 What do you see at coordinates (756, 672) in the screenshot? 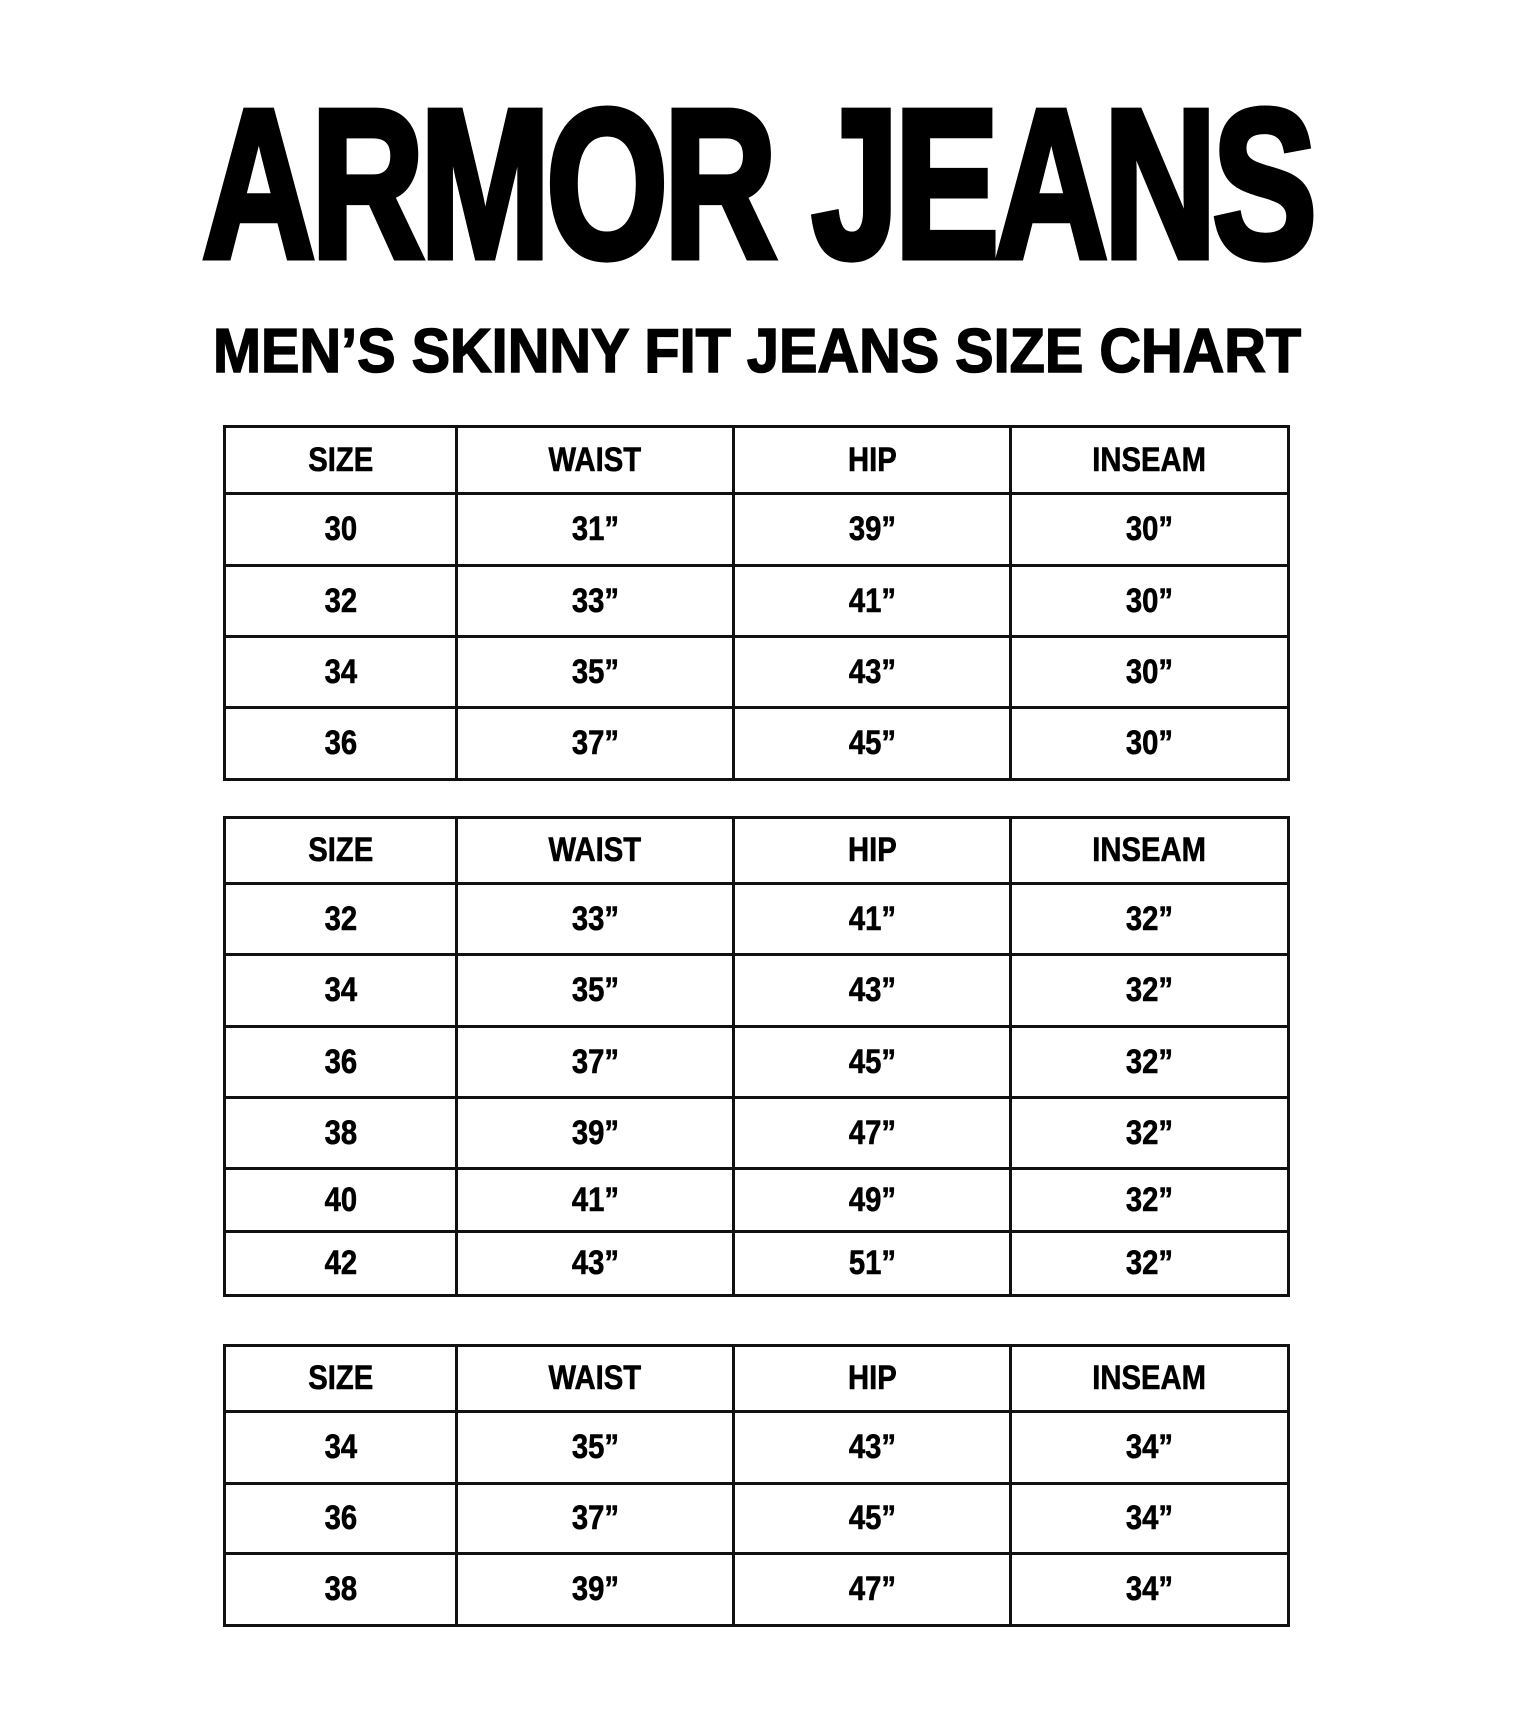
I see `table-row: 34 35” 43” 30”` at bounding box center [756, 672].